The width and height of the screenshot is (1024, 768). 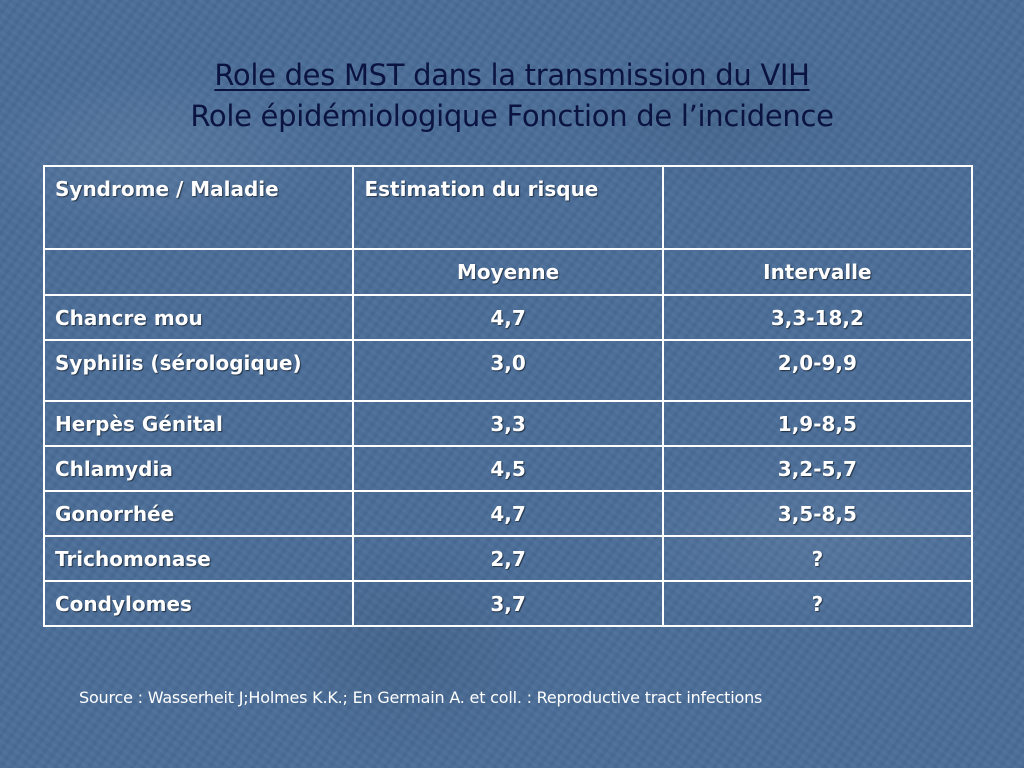 I want to click on header-syndrome: Syndrome / Maladie, so click(x=198, y=207).